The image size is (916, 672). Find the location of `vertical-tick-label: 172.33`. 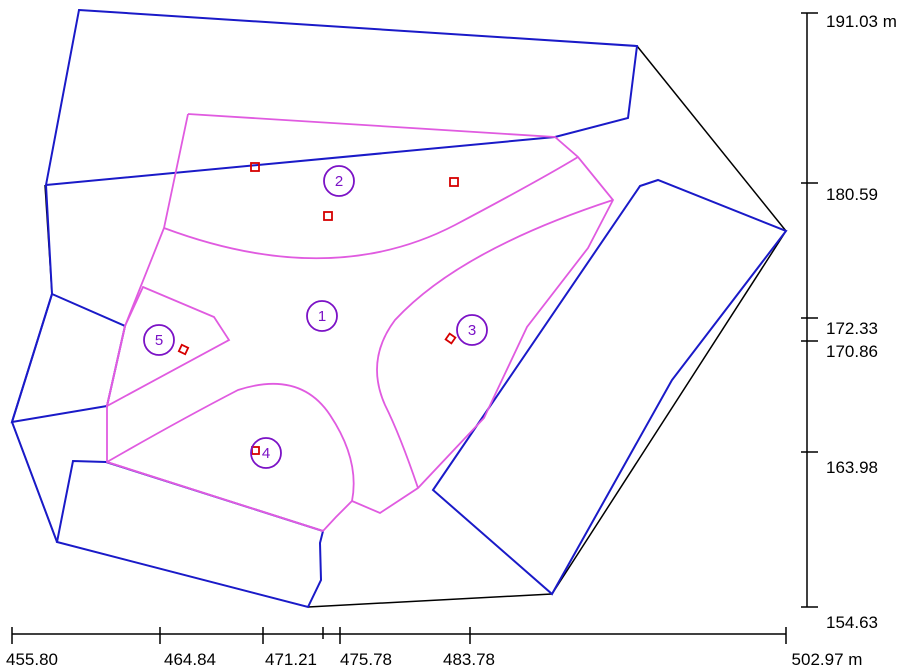

vertical-tick-label: 172.33 is located at coordinates (852, 328).